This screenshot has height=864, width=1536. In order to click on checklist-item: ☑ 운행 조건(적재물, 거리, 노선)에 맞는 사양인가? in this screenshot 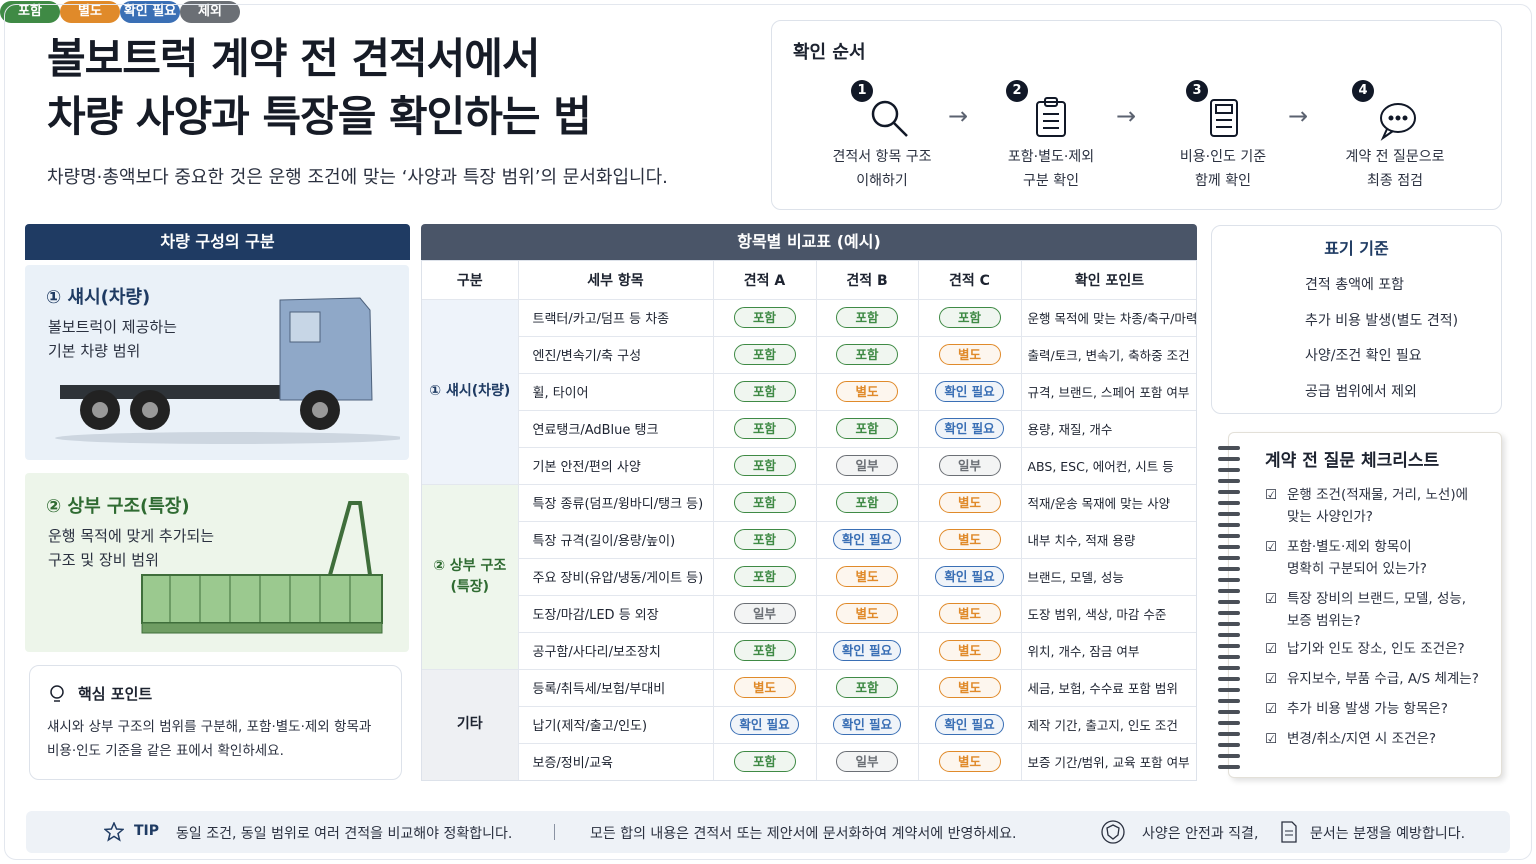, I will do `click(1366, 506)`.